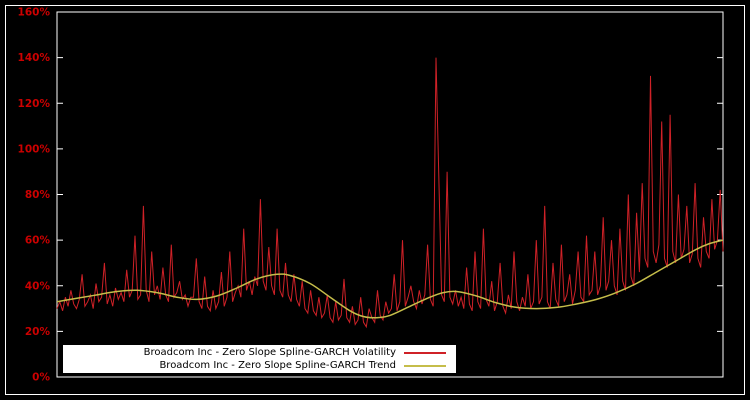 The width and height of the screenshot is (750, 400). What do you see at coordinates (38, 241) in the screenshot?
I see `y-axis-tick-label: 60%` at bounding box center [38, 241].